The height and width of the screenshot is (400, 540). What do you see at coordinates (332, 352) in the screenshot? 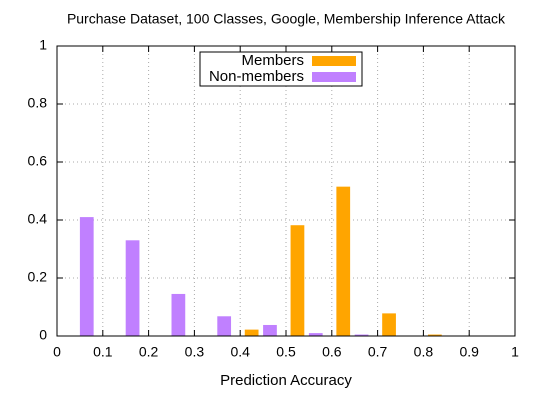
I see `x-tick-label: 0.6` at bounding box center [332, 352].